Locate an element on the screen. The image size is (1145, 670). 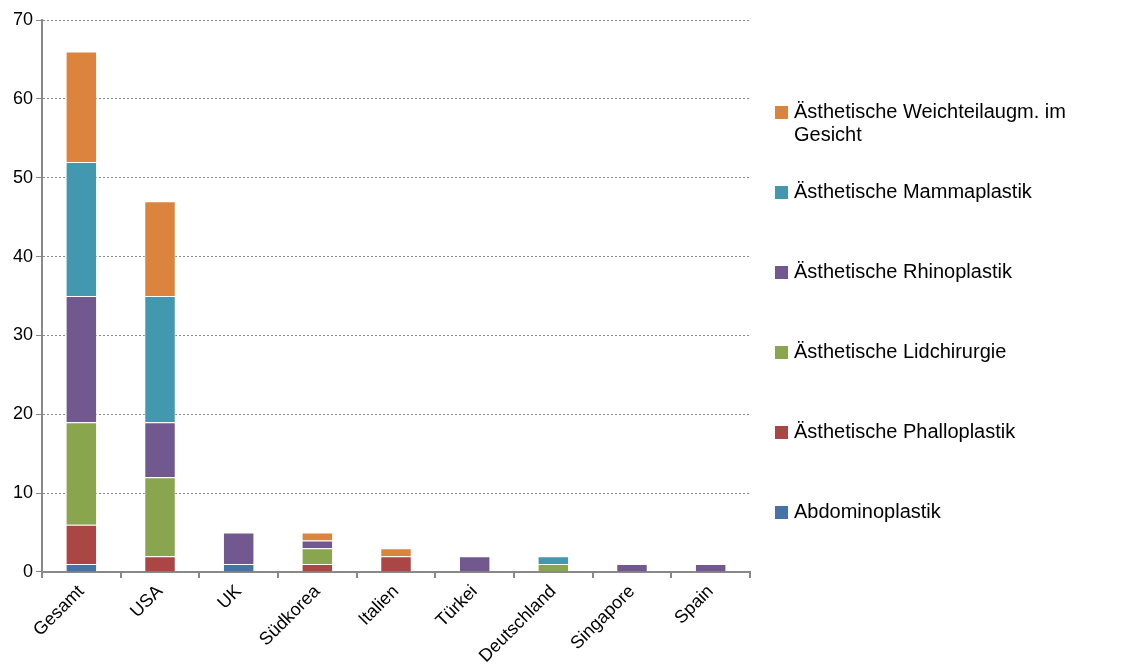
x-tick-label: USA is located at coordinates (146, 601).